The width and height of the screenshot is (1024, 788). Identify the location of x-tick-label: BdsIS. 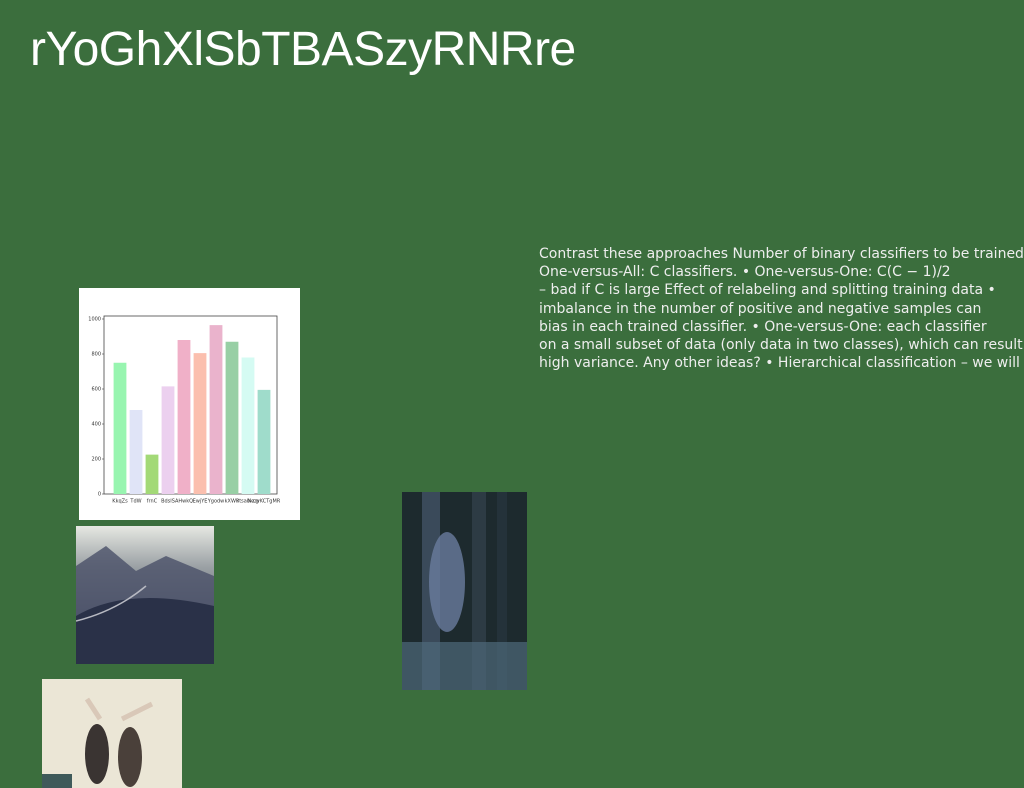
(168, 502).